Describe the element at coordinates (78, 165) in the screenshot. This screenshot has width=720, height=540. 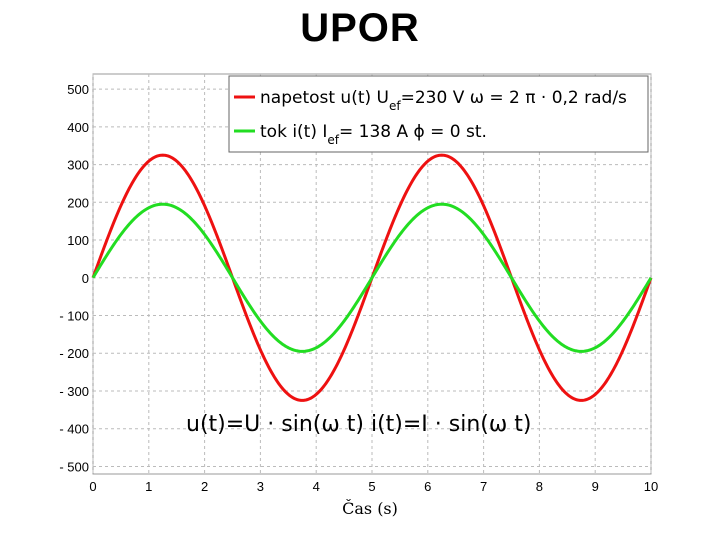
I see `y-tick-label: 300` at that location.